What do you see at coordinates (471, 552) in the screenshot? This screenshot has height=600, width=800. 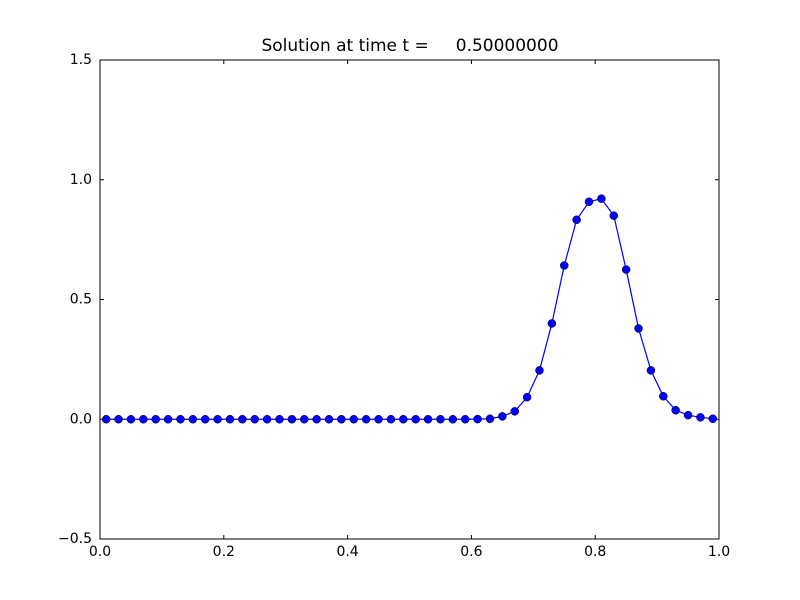 I see `x-tick-label: 0.6` at bounding box center [471, 552].